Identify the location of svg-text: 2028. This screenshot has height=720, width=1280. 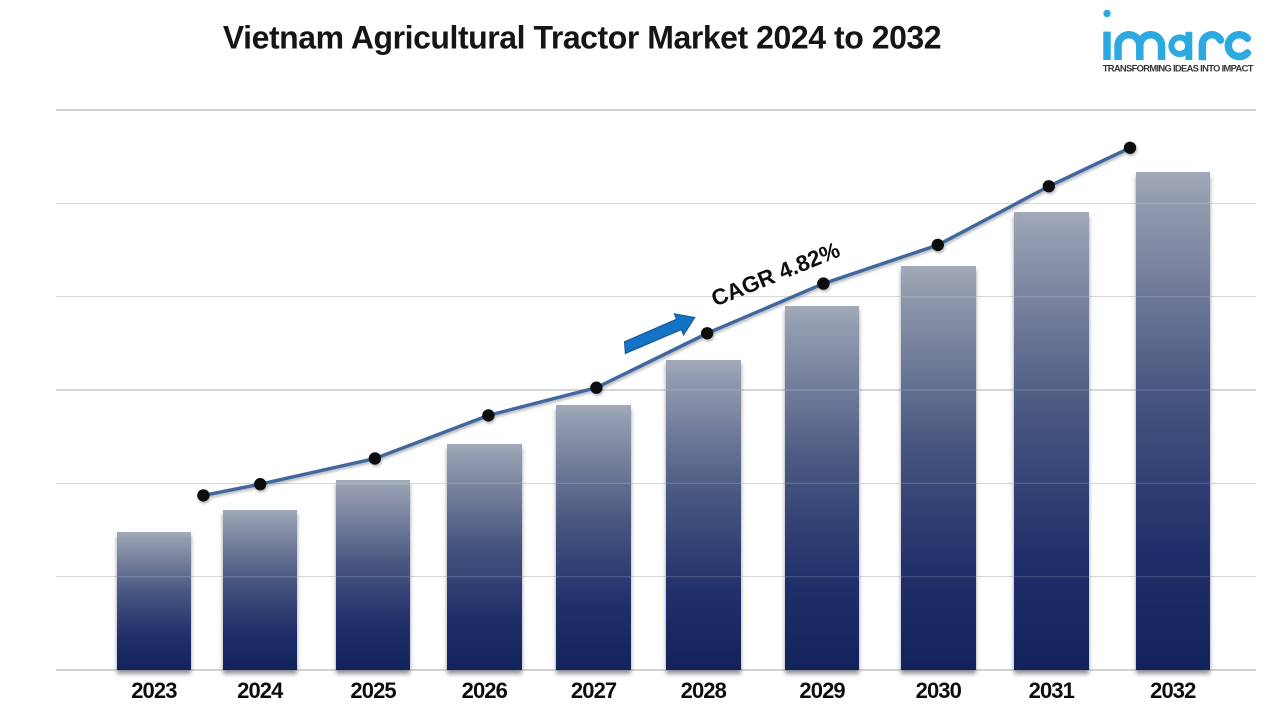
(704, 690).